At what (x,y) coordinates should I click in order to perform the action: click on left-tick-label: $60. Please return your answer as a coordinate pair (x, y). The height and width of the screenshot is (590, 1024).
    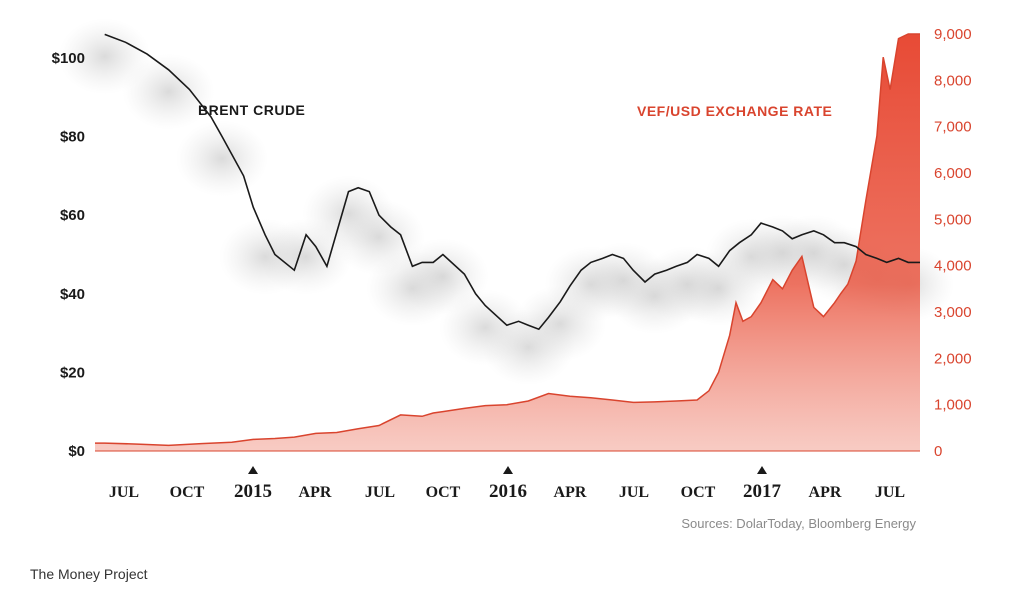
    Looking at the image, I should click on (72, 215).